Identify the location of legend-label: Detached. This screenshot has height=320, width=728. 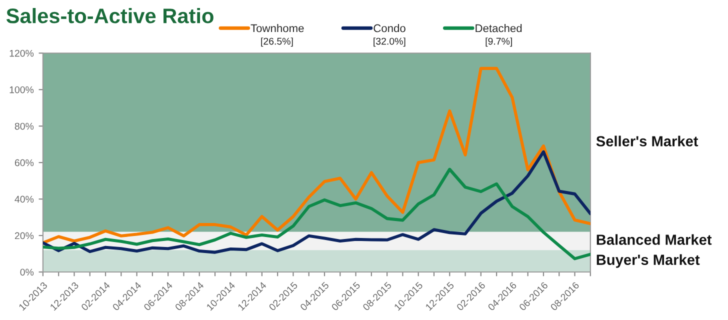
(499, 28).